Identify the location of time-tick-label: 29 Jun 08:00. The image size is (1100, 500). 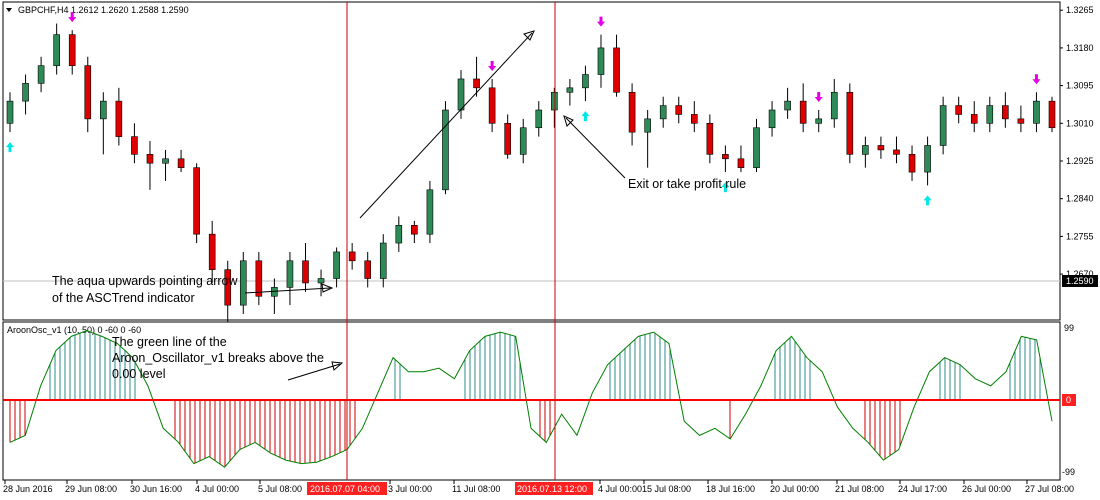
(91, 489).